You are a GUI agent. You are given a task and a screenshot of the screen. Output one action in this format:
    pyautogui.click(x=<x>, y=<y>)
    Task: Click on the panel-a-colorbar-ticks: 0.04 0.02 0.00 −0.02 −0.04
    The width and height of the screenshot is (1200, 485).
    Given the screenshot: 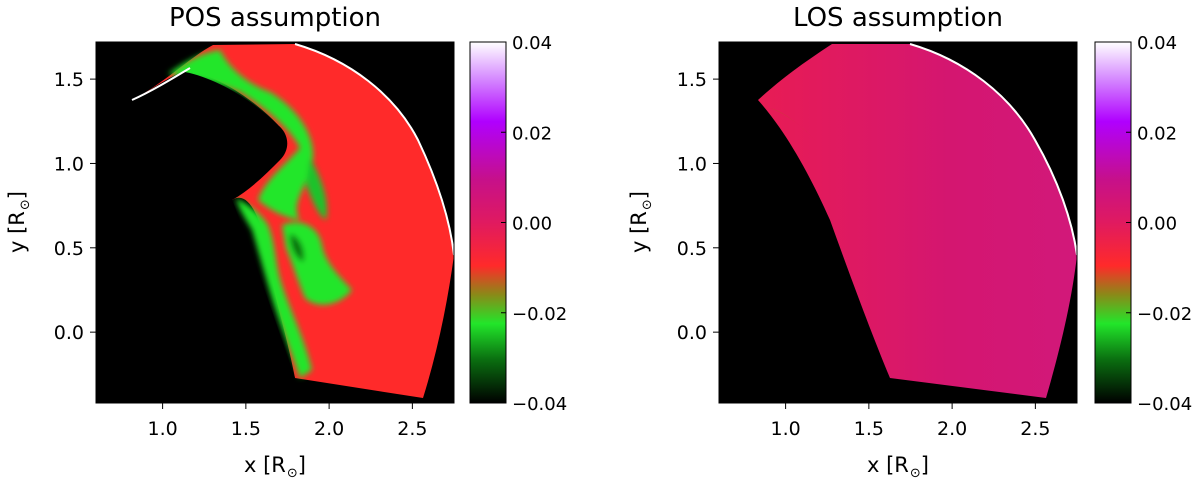 What is the action you would take?
    pyautogui.click(x=534, y=224)
    